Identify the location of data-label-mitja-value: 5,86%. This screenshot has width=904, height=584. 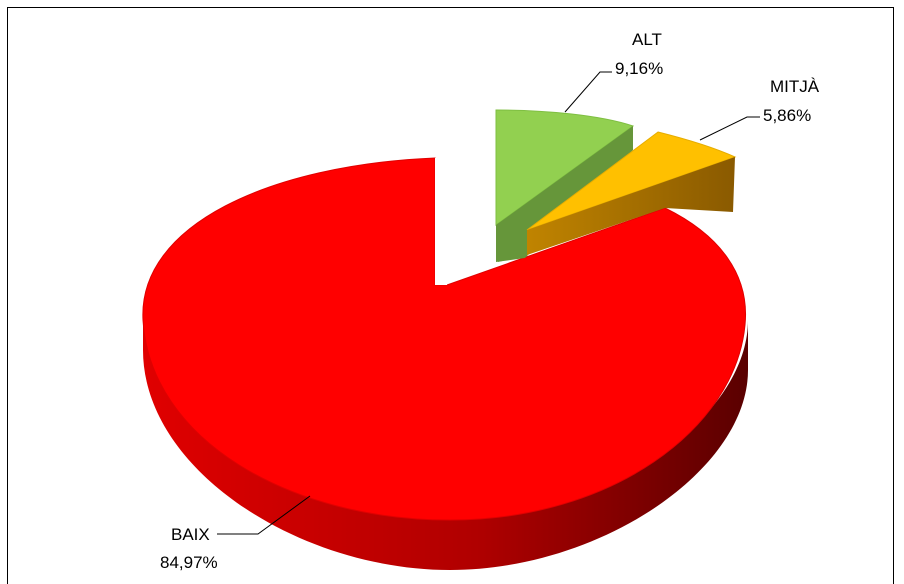
(787, 115).